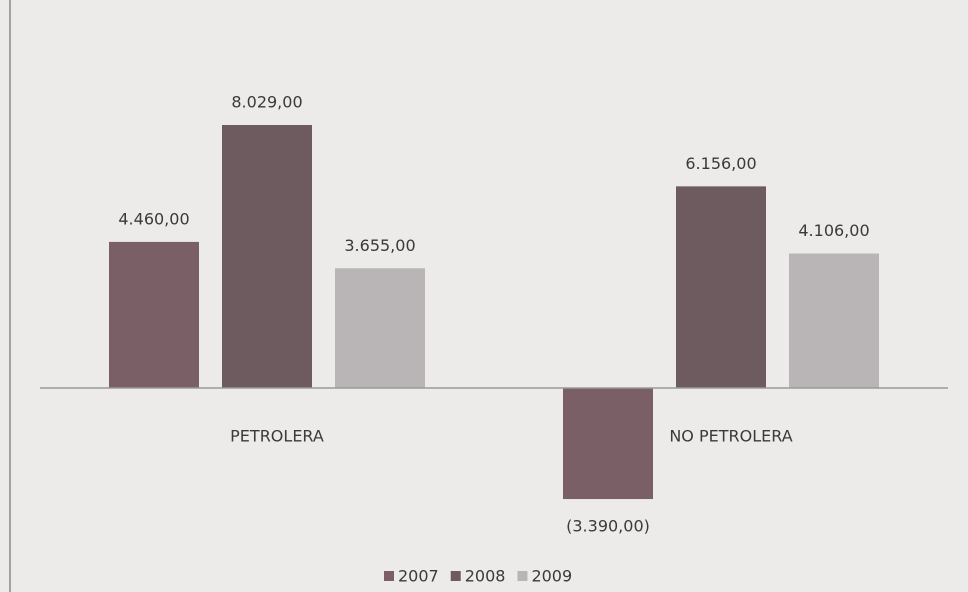  What do you see at coordinates (551, 576) in the screenshot?
I see `legend-label: 2009` at bounding box center [551, 576].